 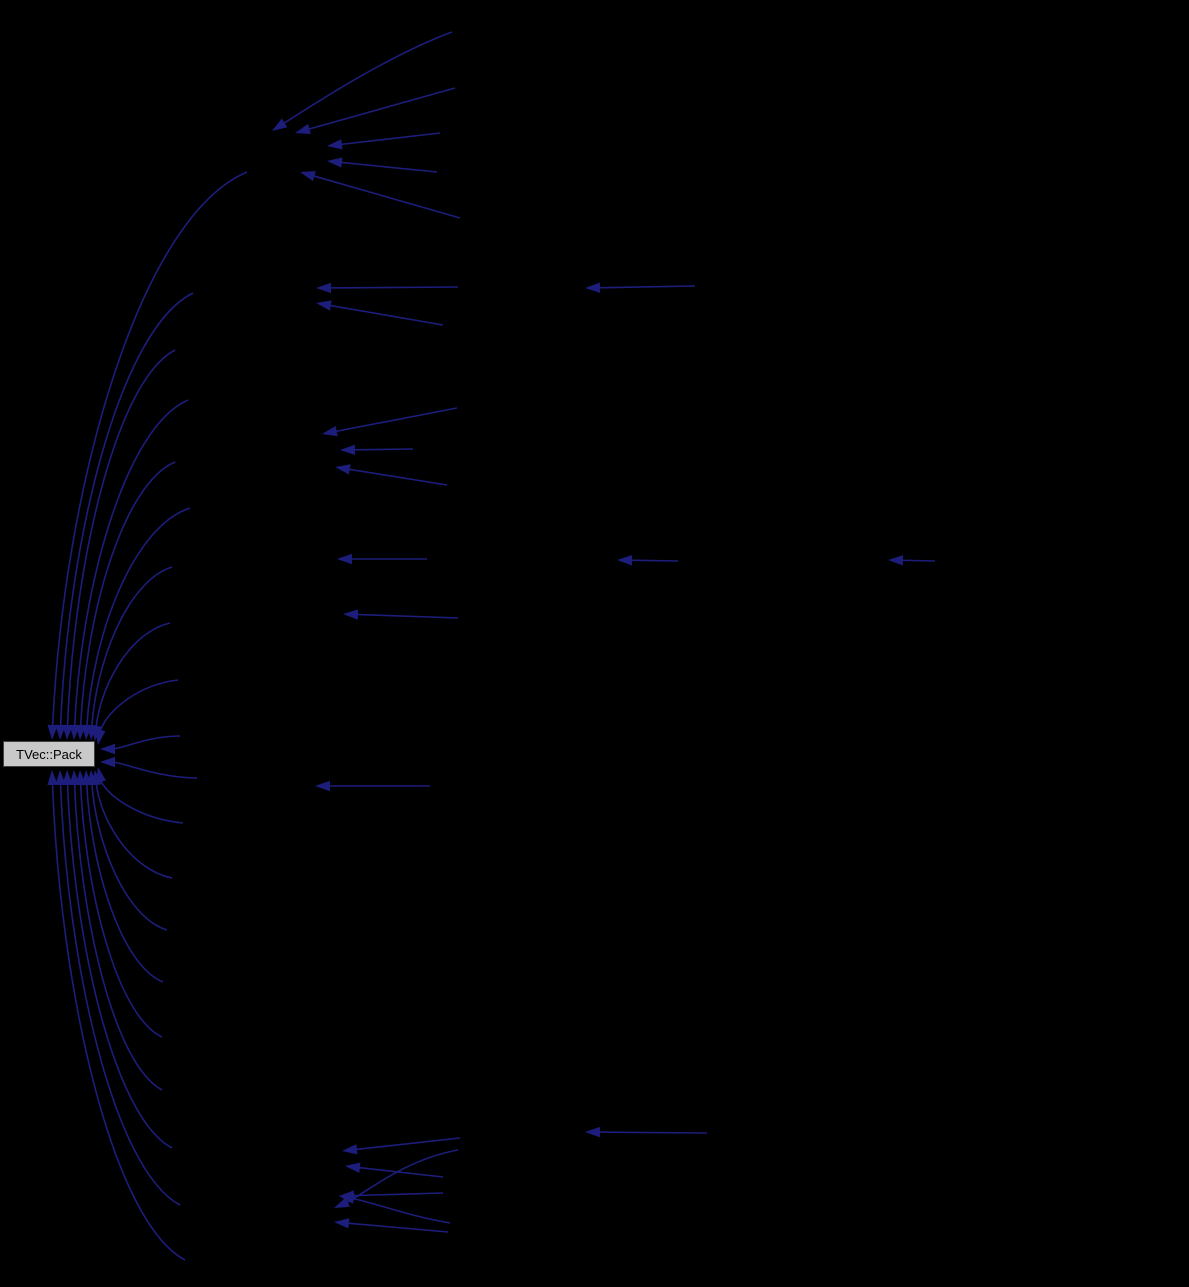 I want to click on node-tvec-pack-label: TVec::Pack, so click(x=49, y=754).